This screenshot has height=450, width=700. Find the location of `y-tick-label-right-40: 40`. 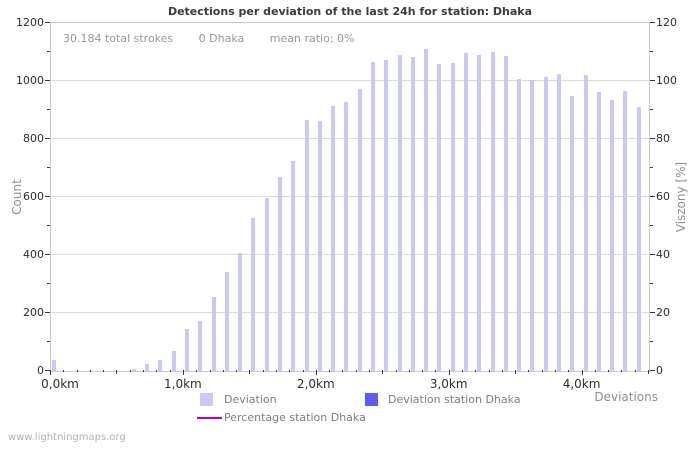

y-tick-label-right-40: 40 is located at coordinates (663, 254).